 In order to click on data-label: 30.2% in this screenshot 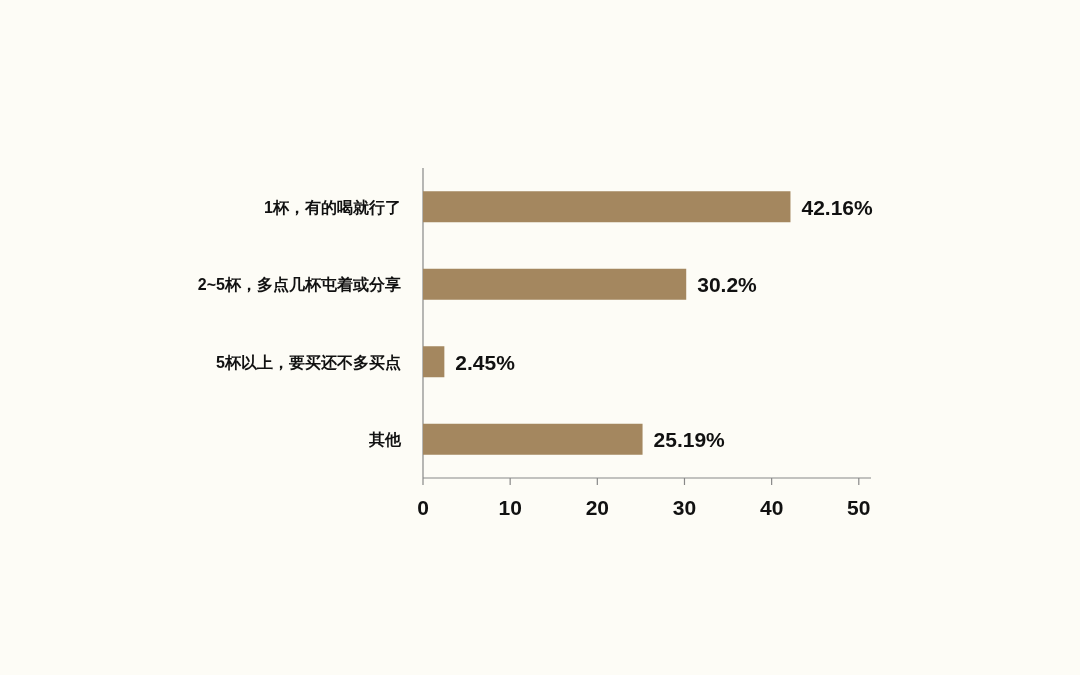, I will do `click(727, 285)`.